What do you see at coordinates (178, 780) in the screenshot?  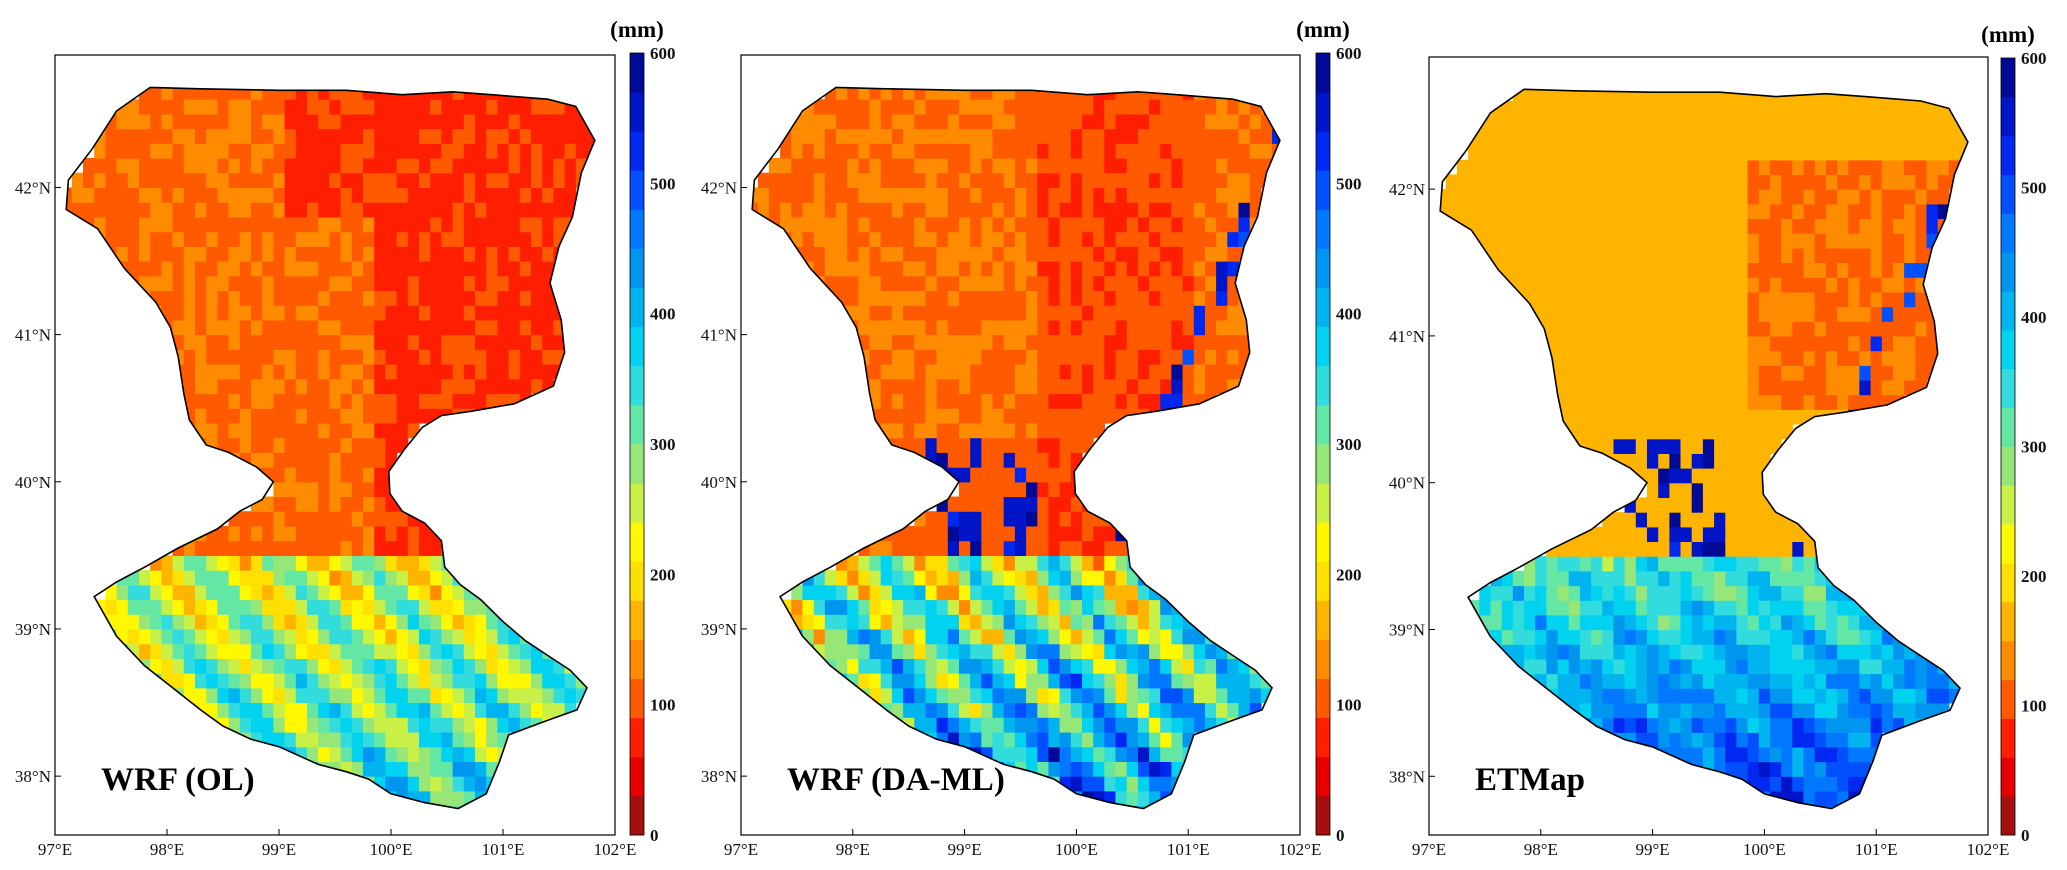 I see `panel-title: WRF (OL)` at bounding box center [178, 780].